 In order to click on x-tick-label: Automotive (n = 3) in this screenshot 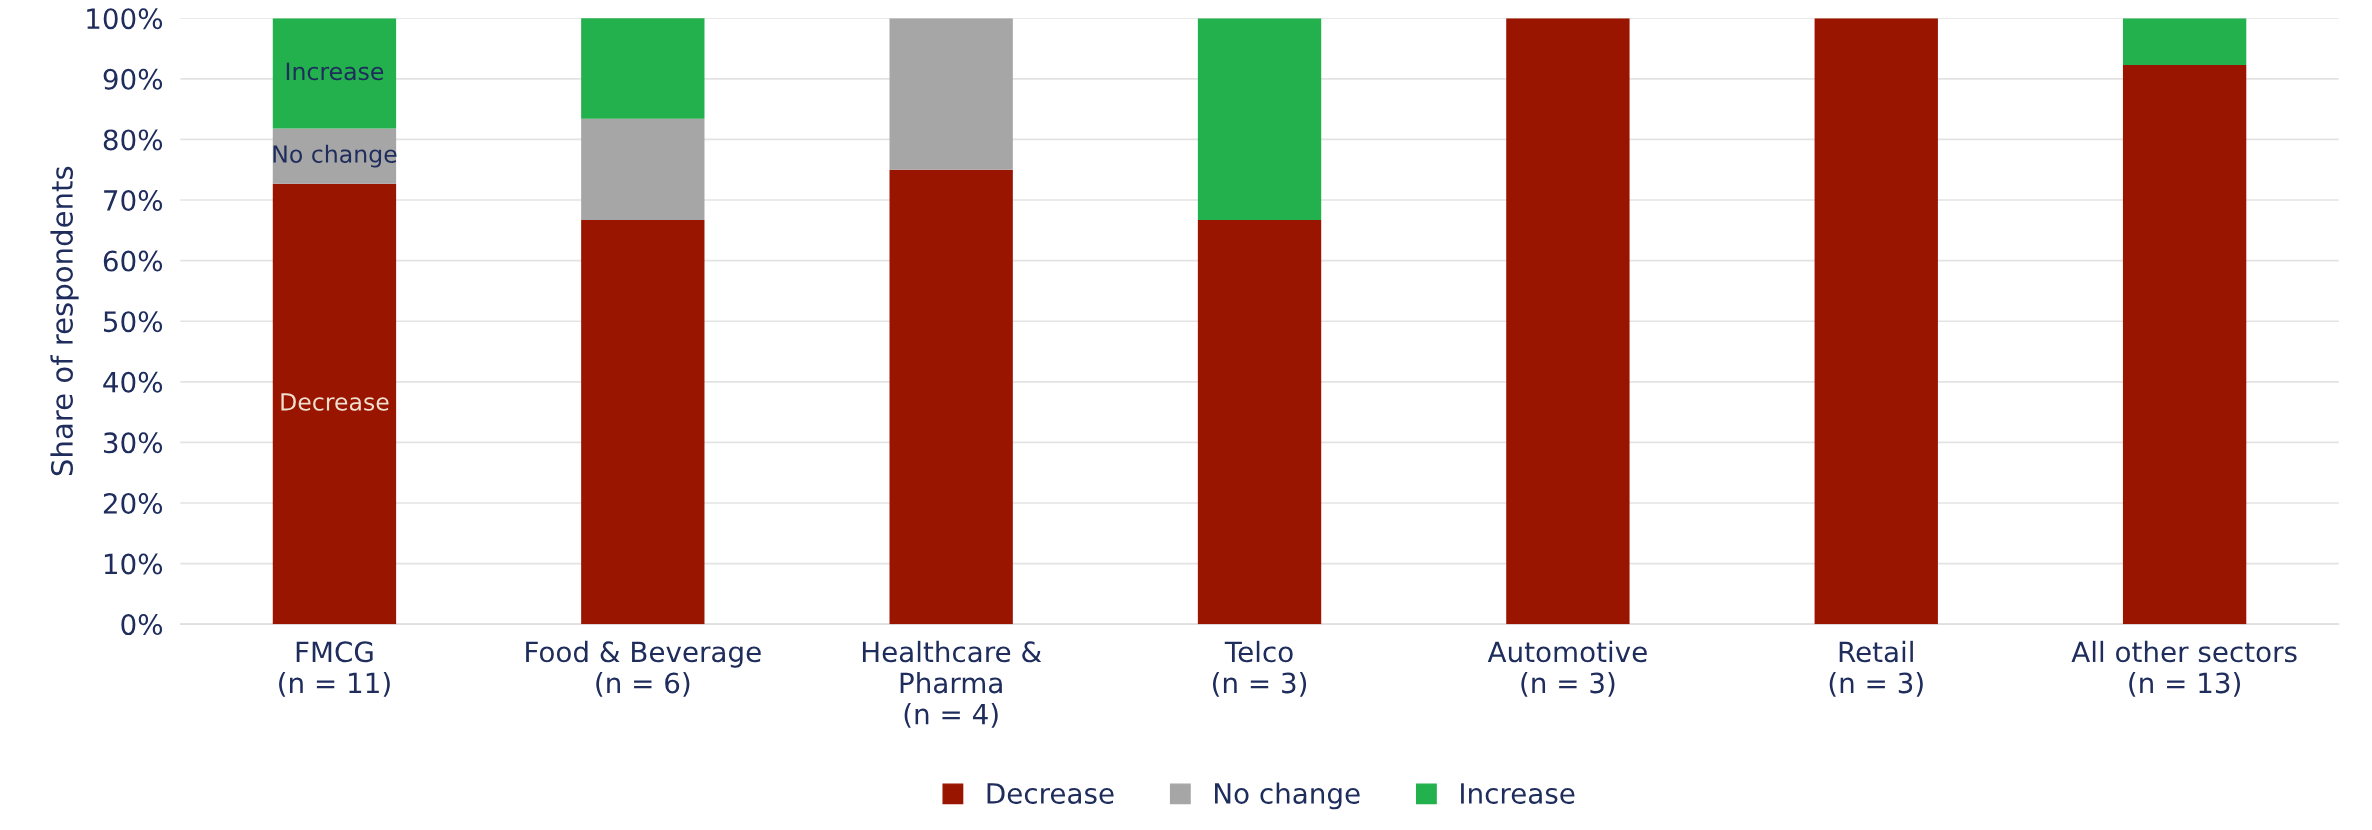, I will do `click(1567, 668)`.